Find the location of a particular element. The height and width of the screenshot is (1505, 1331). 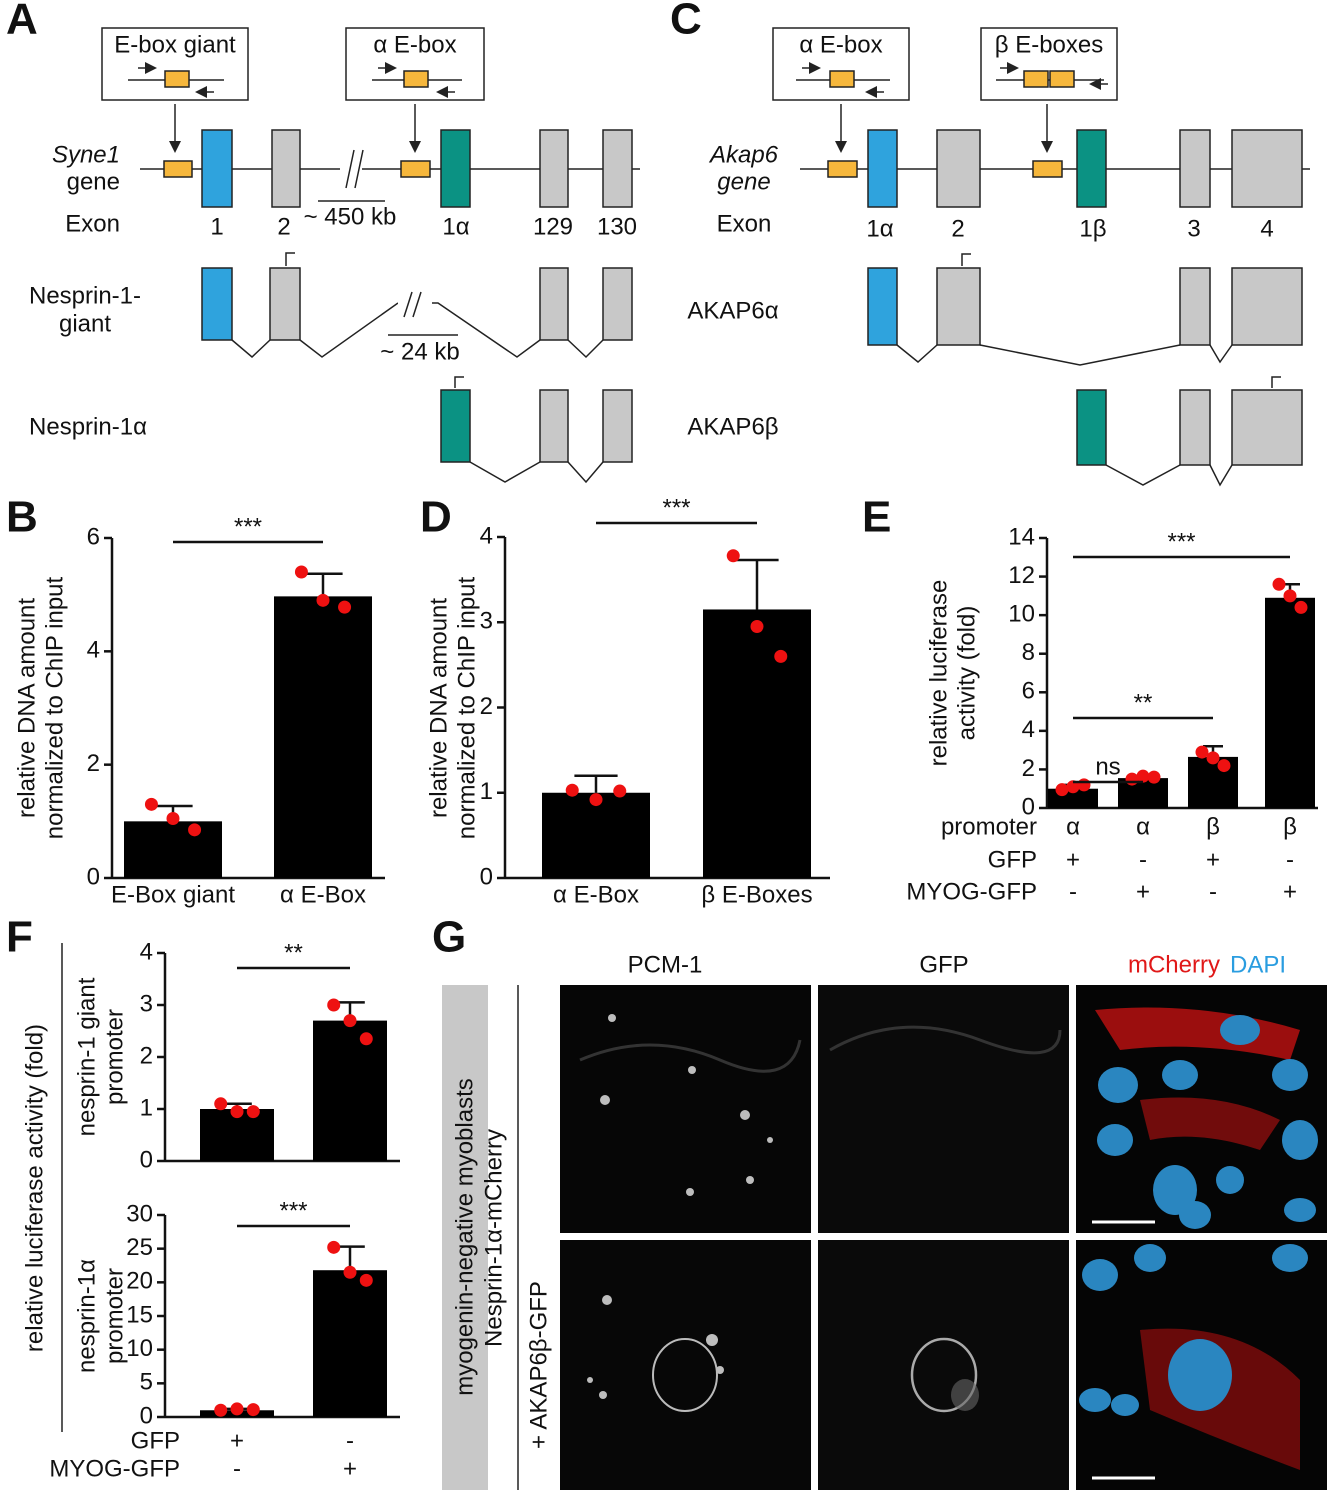

y-tick-label: 5 is located at coordinates (146, 1382).